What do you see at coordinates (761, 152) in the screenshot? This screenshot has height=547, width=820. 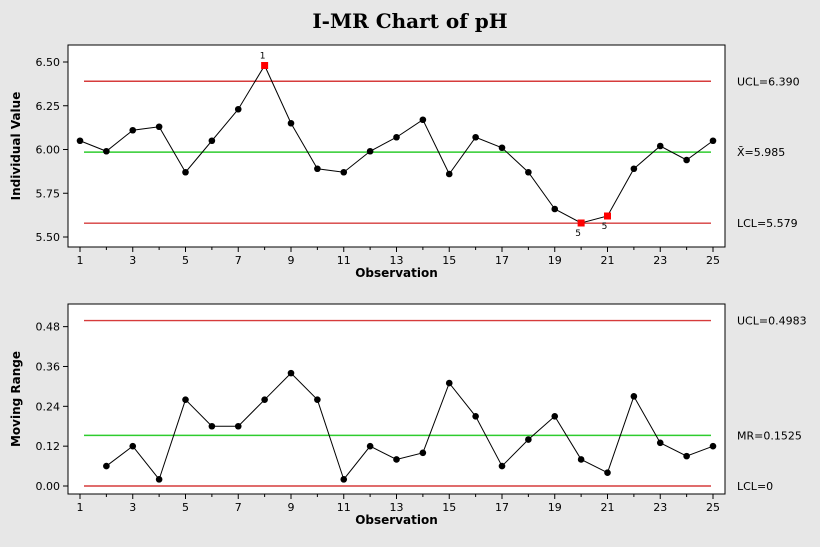 I see `limit-label-1: X̄=5.985` at bounding box center [761, 152].